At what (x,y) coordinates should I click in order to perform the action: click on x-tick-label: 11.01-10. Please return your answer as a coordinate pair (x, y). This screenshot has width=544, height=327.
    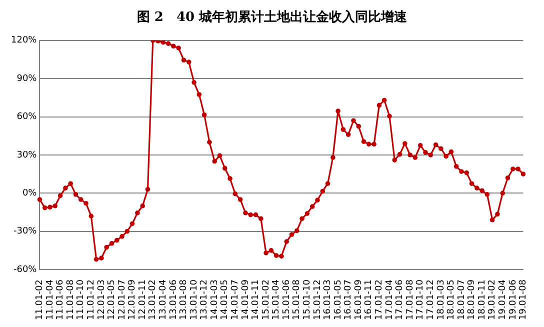
    Looking at the image, I should click on (81, 299).